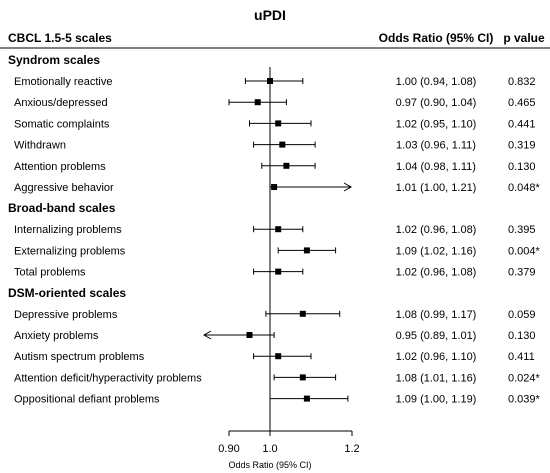 This screenshot has width=550, height=473. Describe the element at coordinates (275, 146) in the screenshot. I see `table-row: Withdrawn 1.03 (0.96, 1.11) 0.319` at that location.